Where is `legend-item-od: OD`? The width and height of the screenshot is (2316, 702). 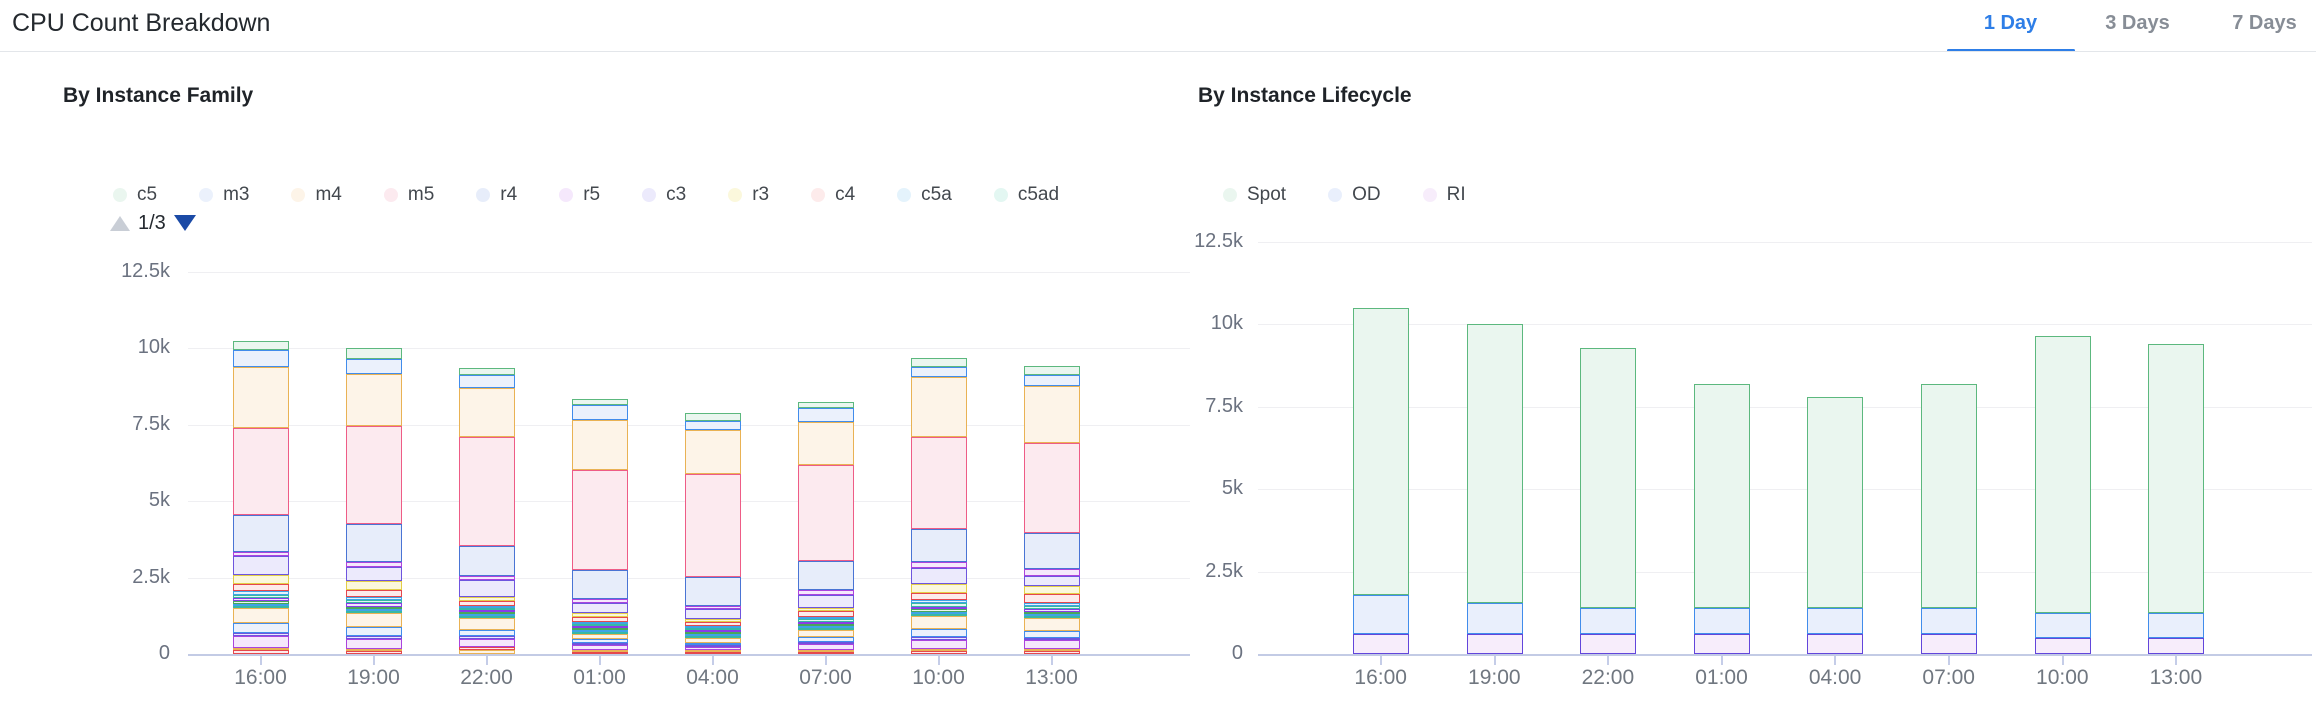 legend-item-od: OD is located at coordinates (1354, 195).